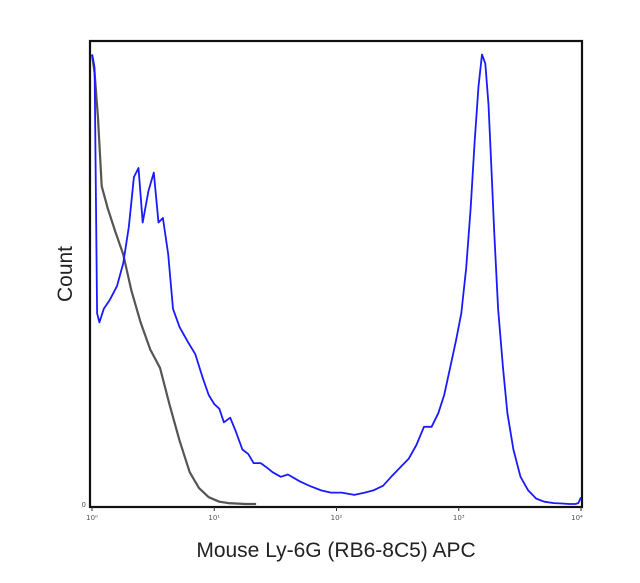 The width and height of the screenshot is (640, 583). I want to click on x-tick-label: 10³, so click(459, 518).